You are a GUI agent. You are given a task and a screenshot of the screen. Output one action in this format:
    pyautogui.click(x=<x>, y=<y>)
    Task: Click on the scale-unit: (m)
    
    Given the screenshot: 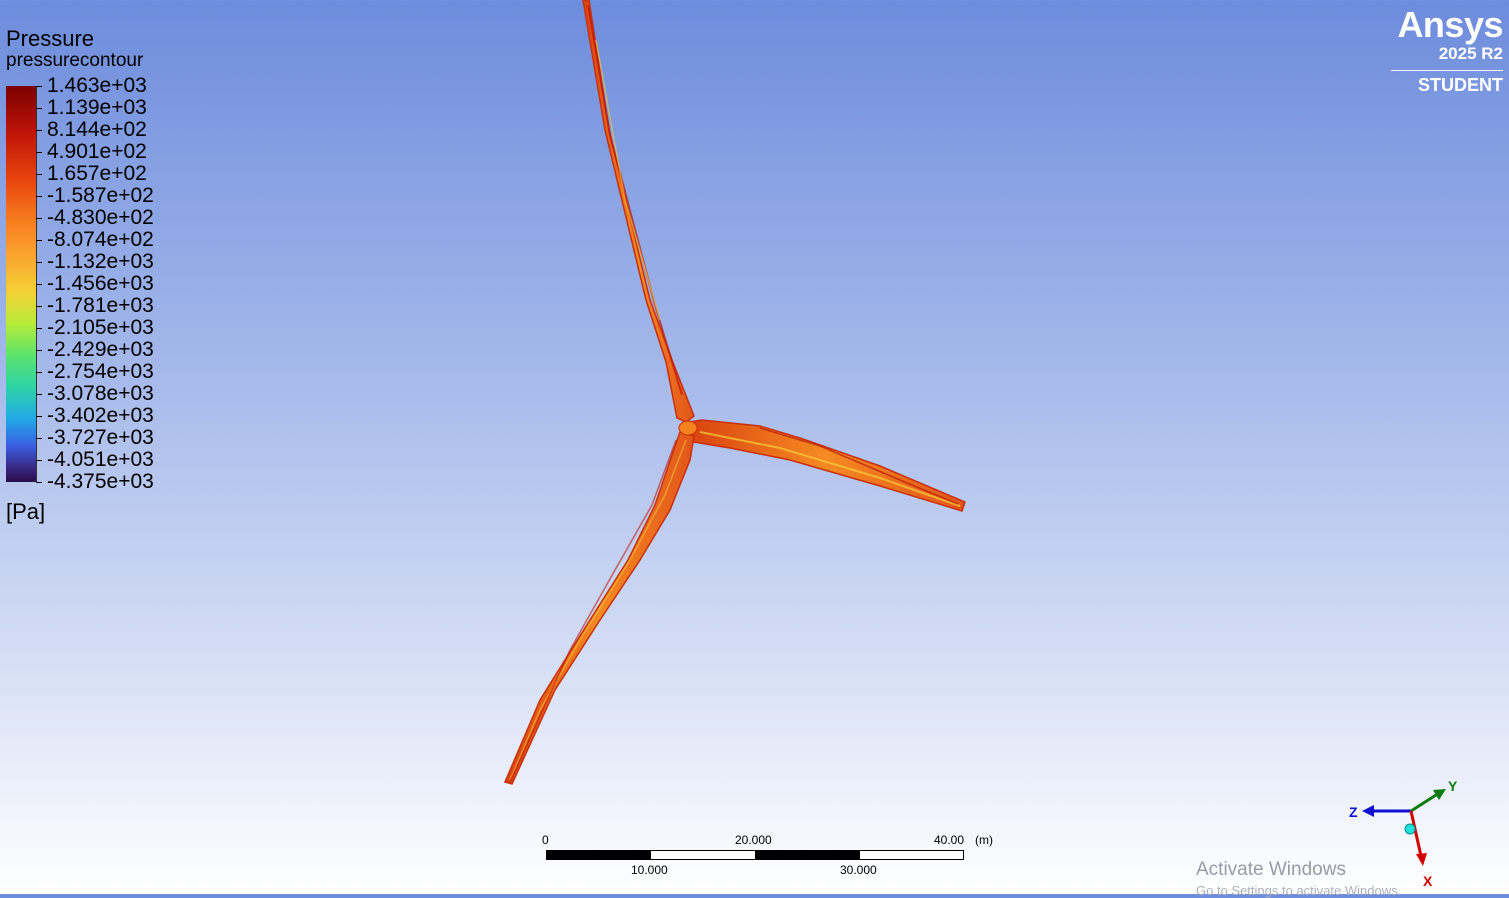 What is the action you would take?
    pyautogui.click(x=984, y=840)
    